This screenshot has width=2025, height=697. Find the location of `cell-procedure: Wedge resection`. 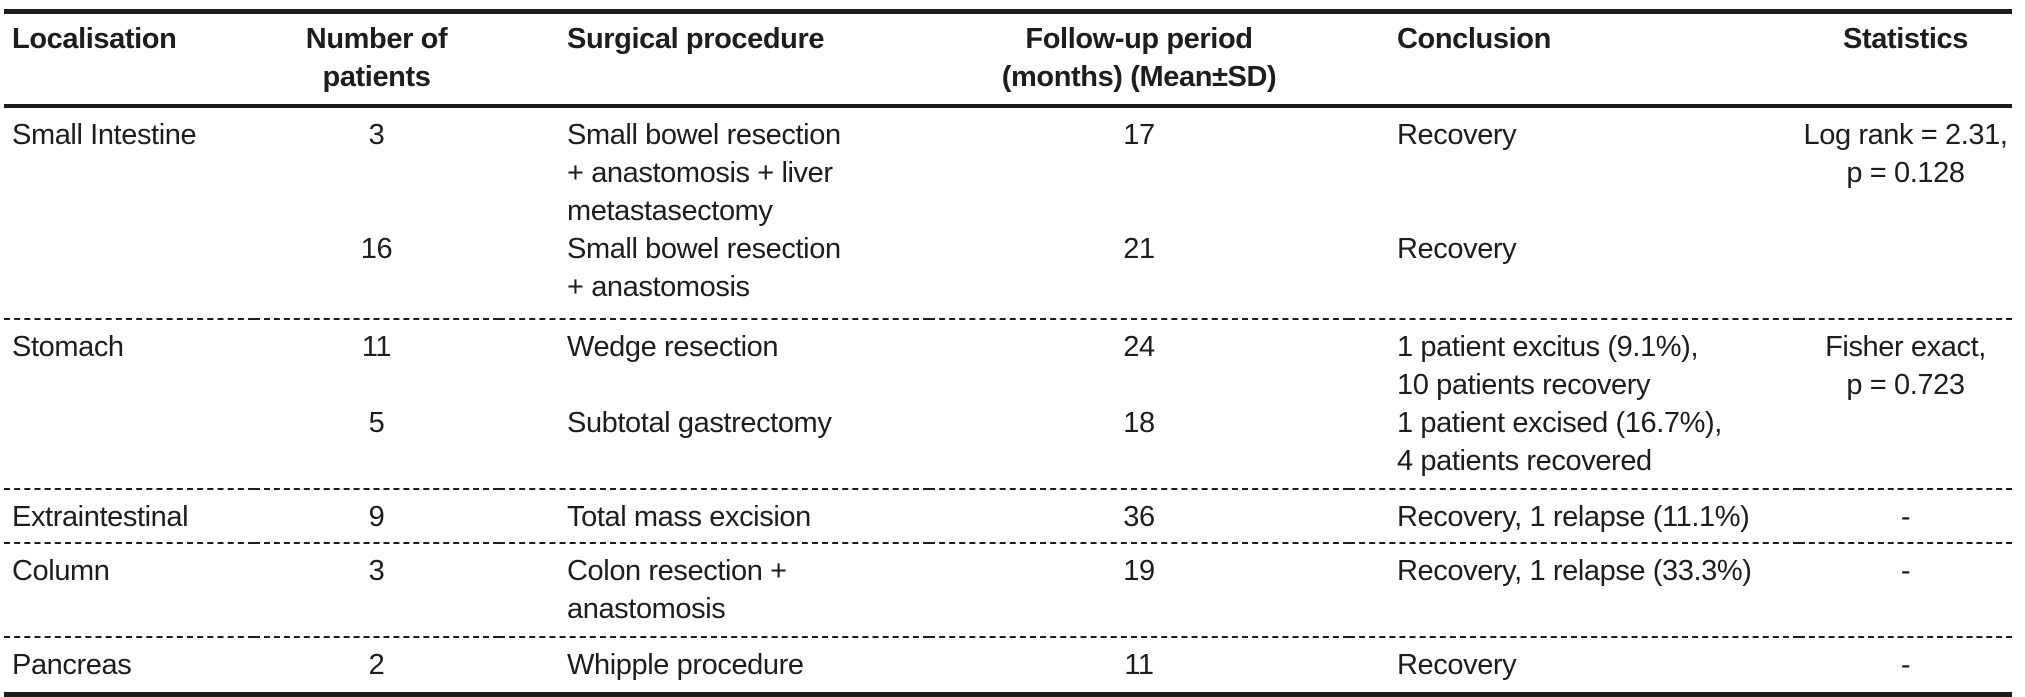

cell-procedure: Wedge resection is located at coordinates (714, 361).